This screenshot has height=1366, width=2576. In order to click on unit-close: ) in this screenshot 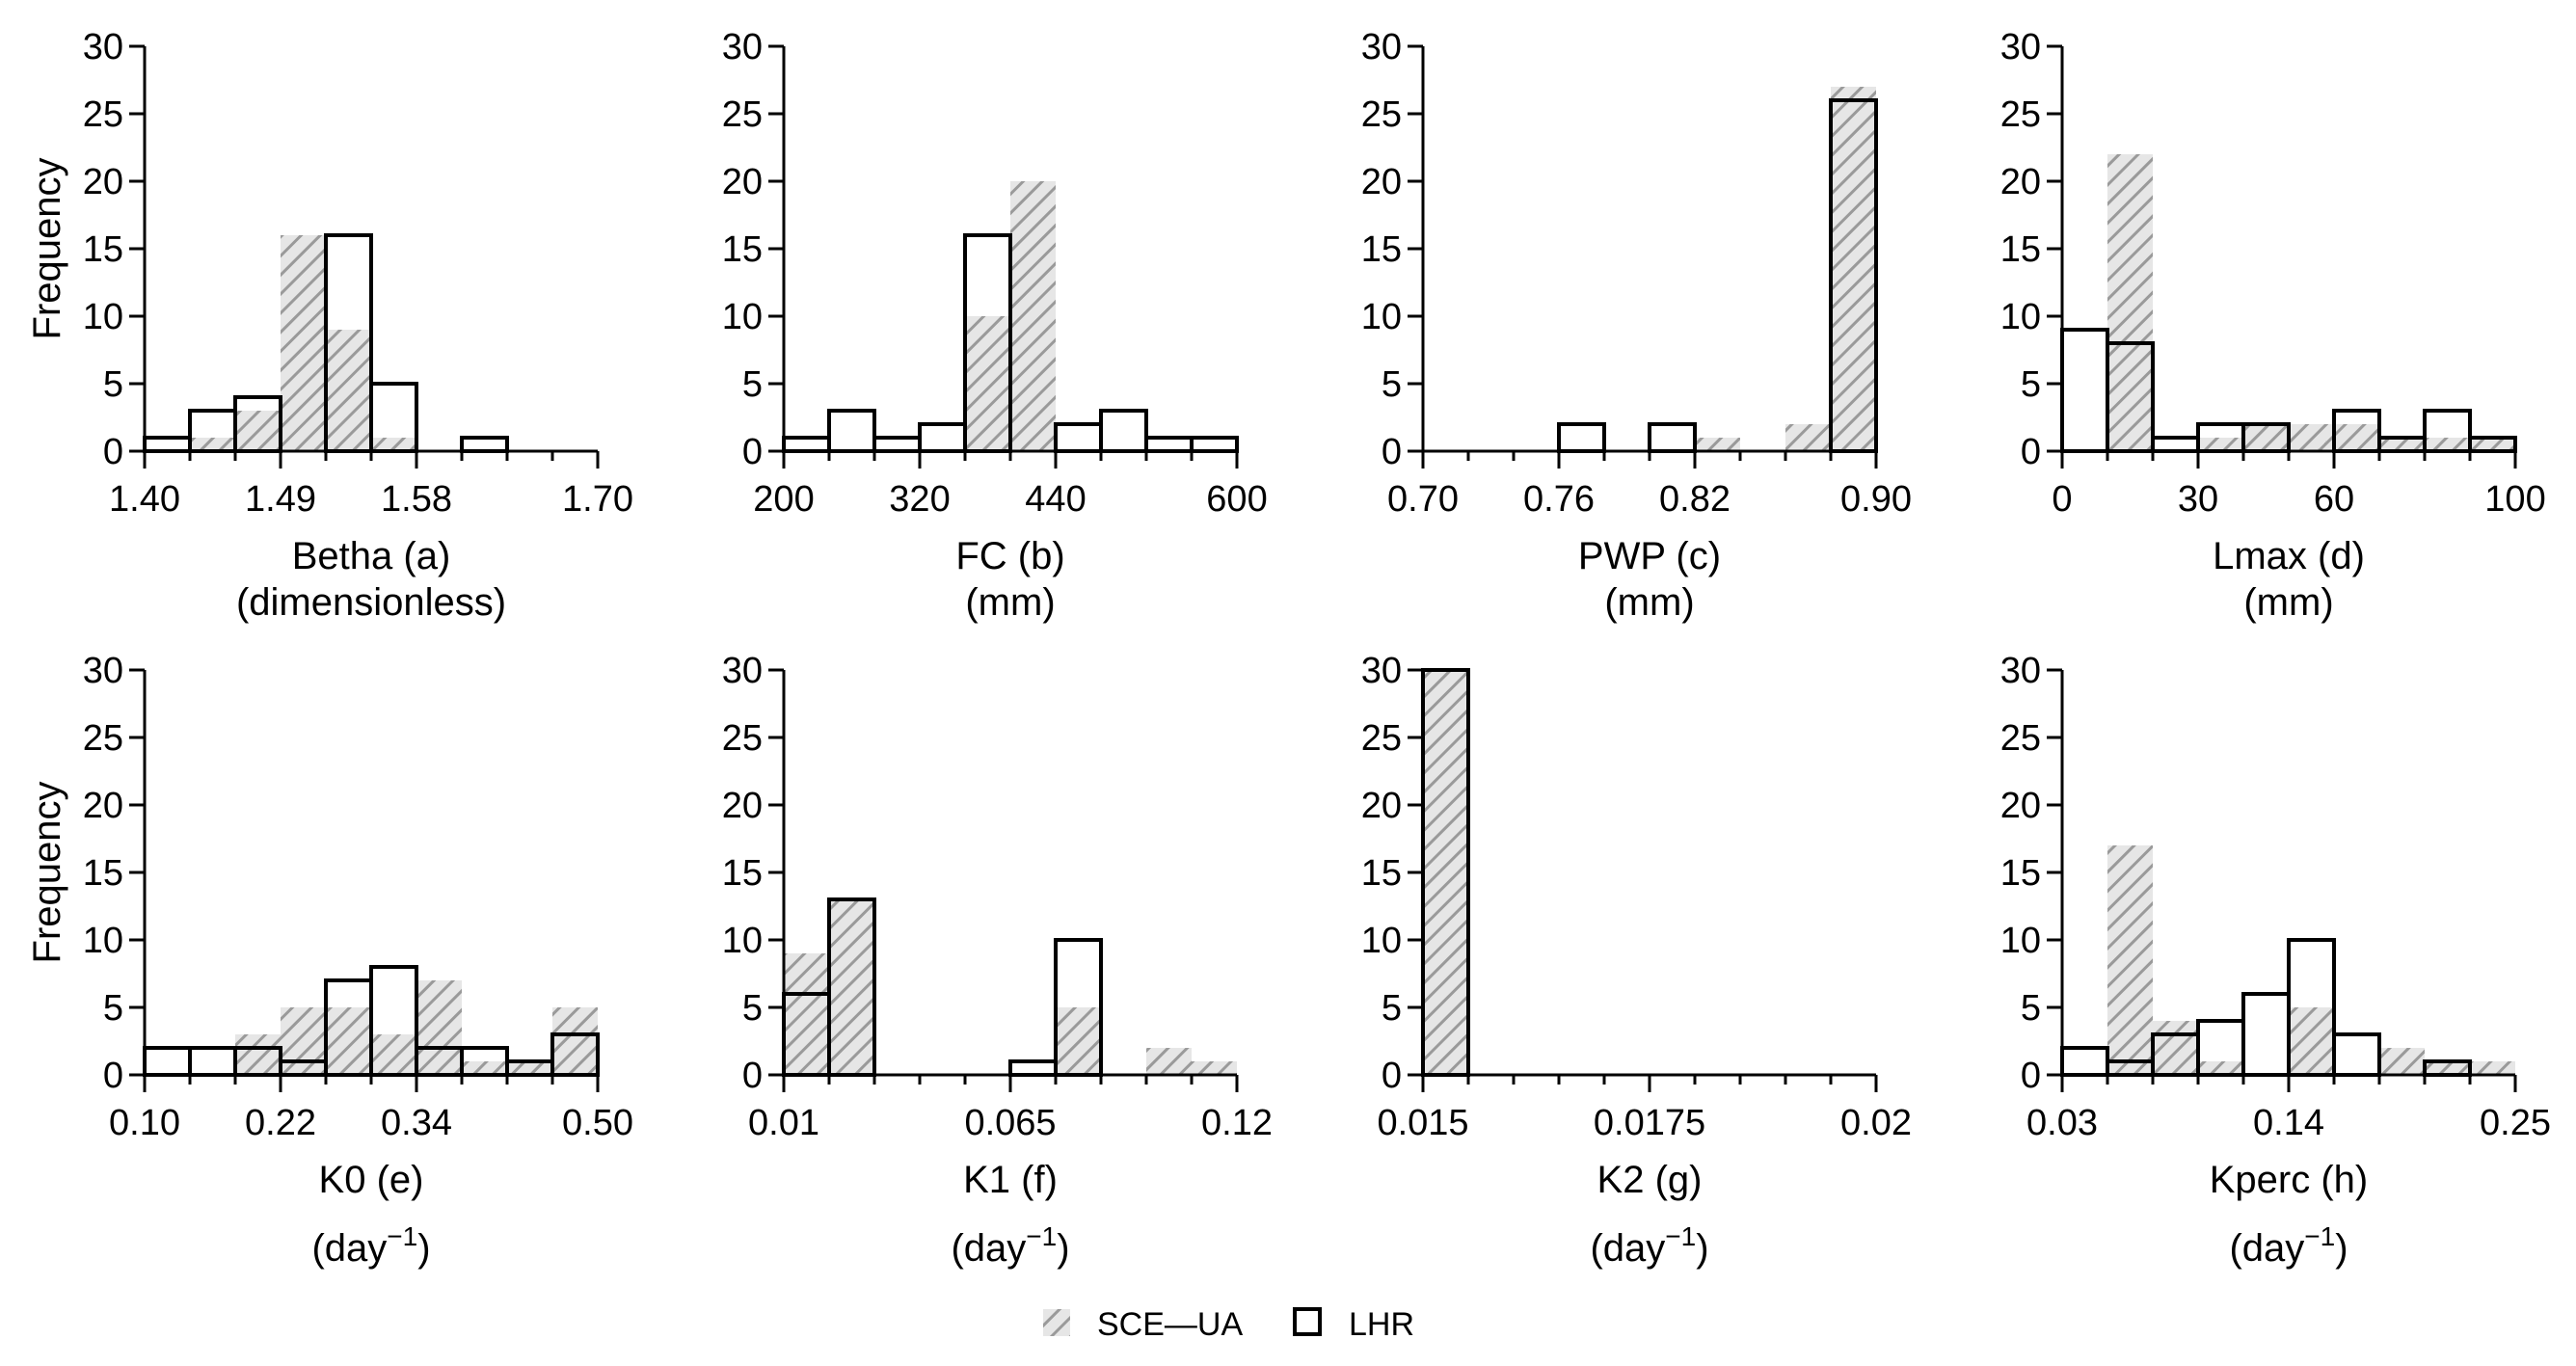, I will do `click(2341, 1249)`.